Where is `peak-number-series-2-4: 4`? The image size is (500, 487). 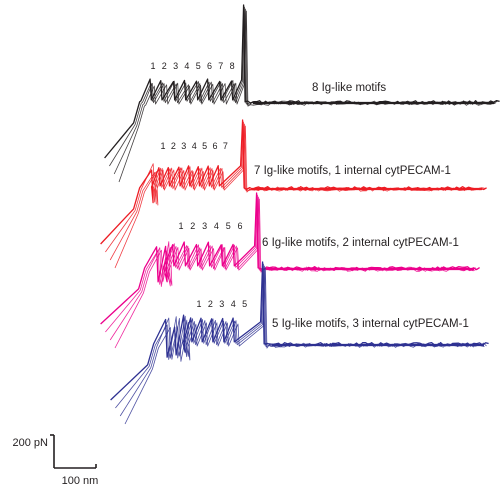
peak-number-series-2-4: 4 is located at coordinates (194, 146).